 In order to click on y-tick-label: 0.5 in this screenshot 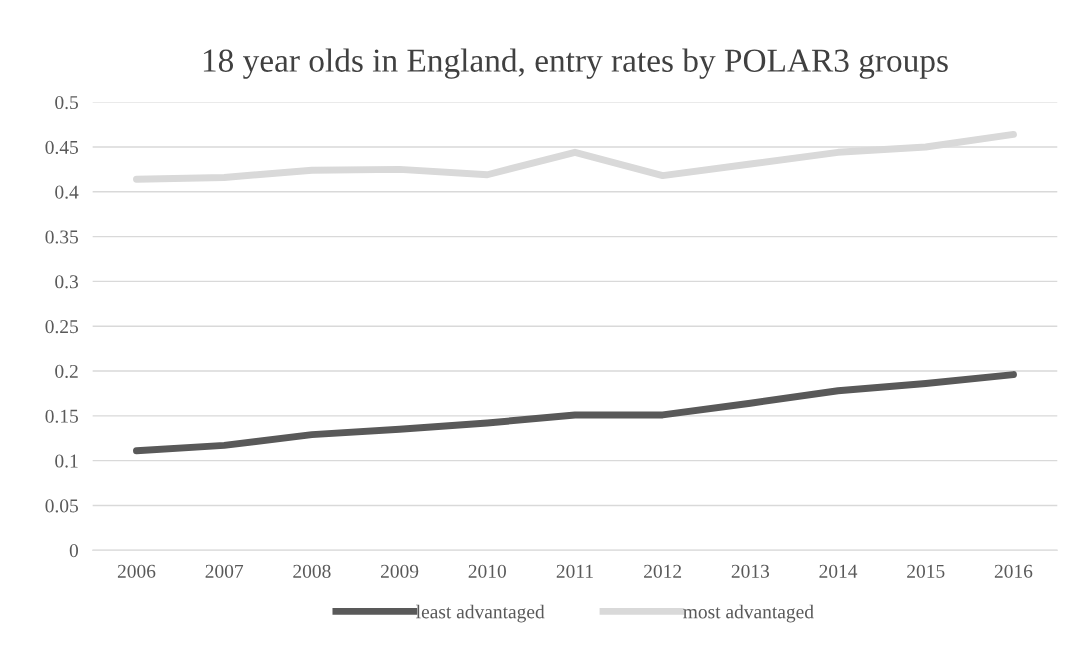, I will do `click(66, 102)`.